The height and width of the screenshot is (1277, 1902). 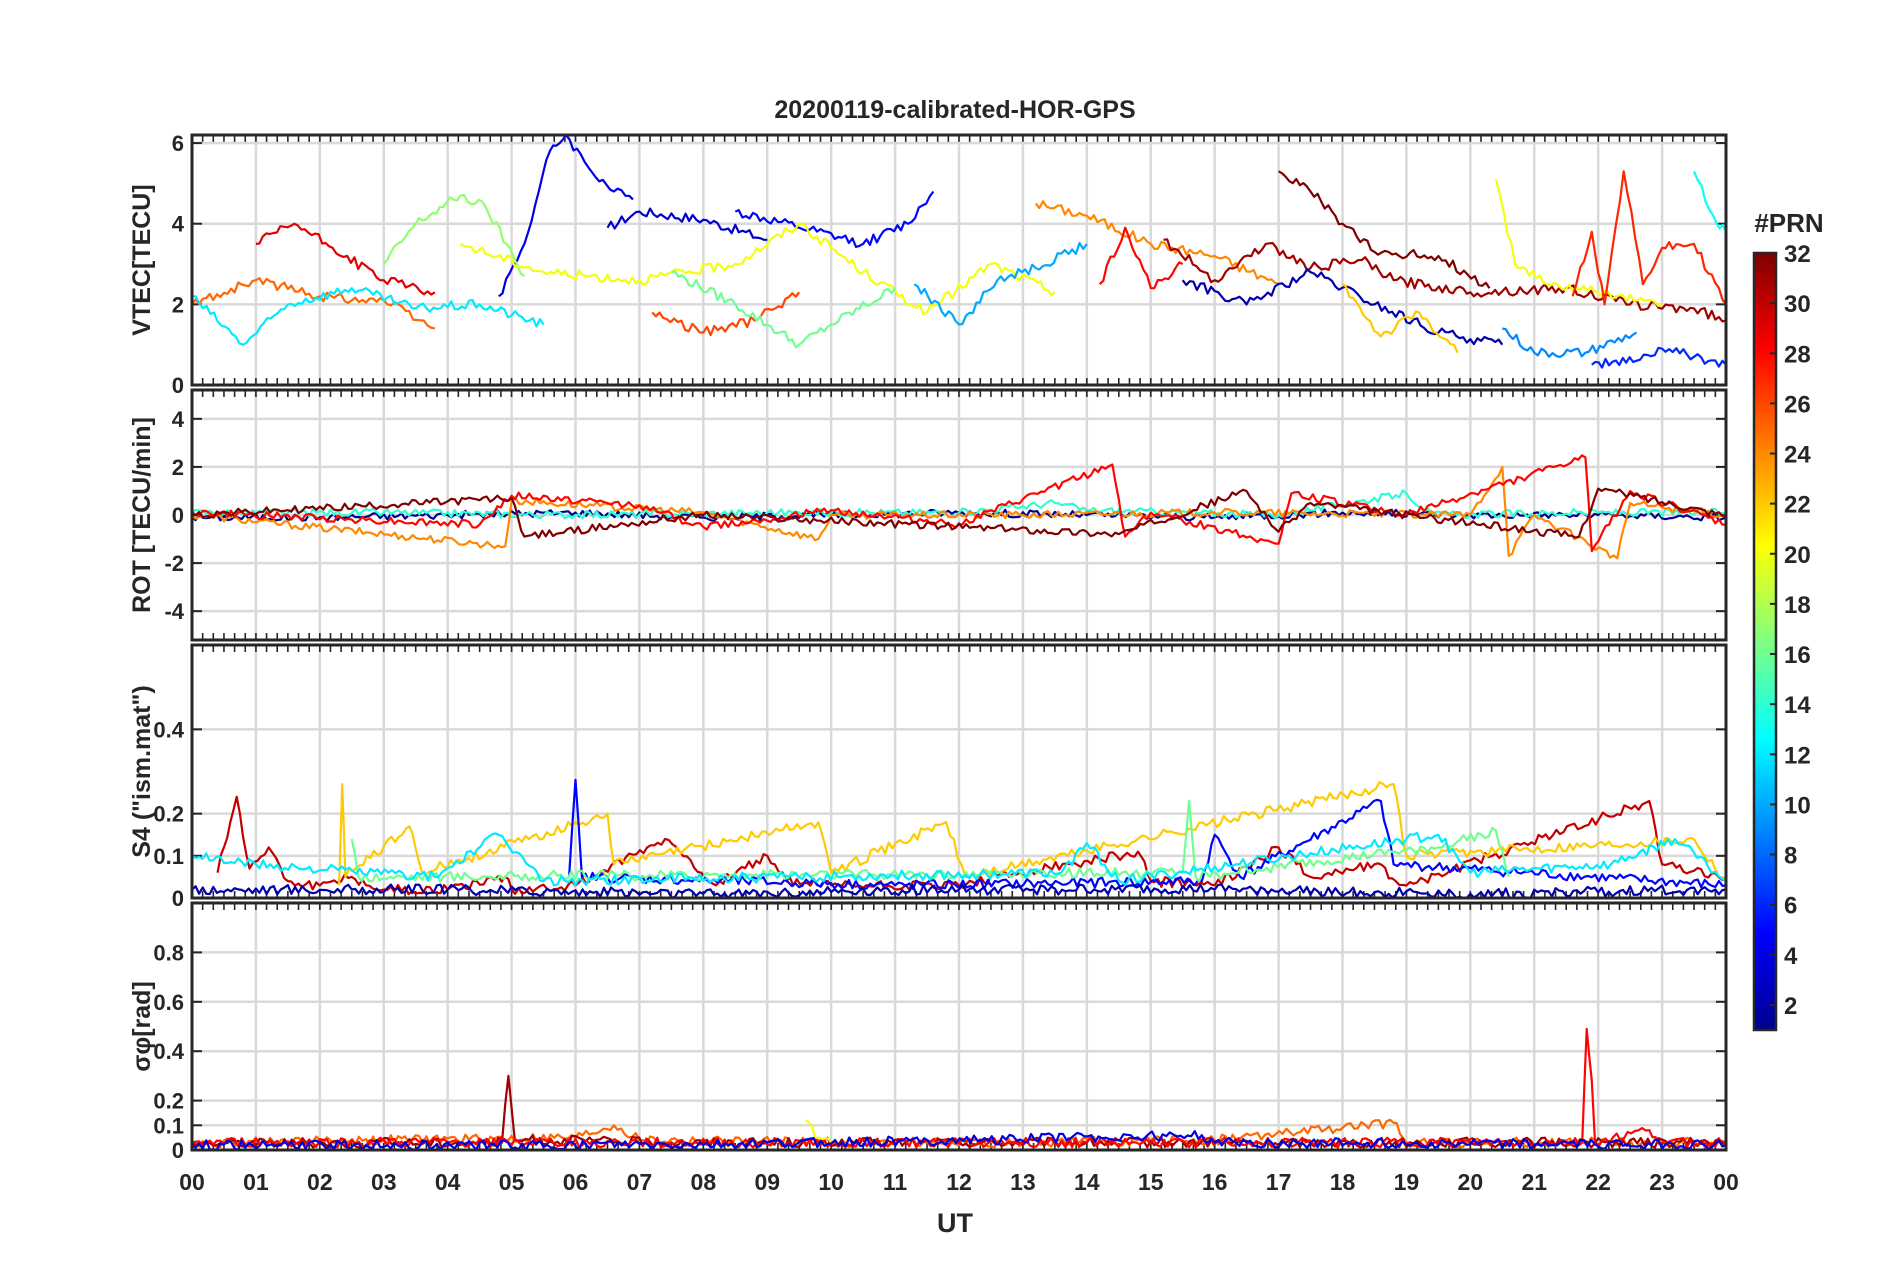 What do you see at coordinates (1343, 1182) in the screenshot?
I see `x-tick-label: 18` at bounding box center [1343, 1182].